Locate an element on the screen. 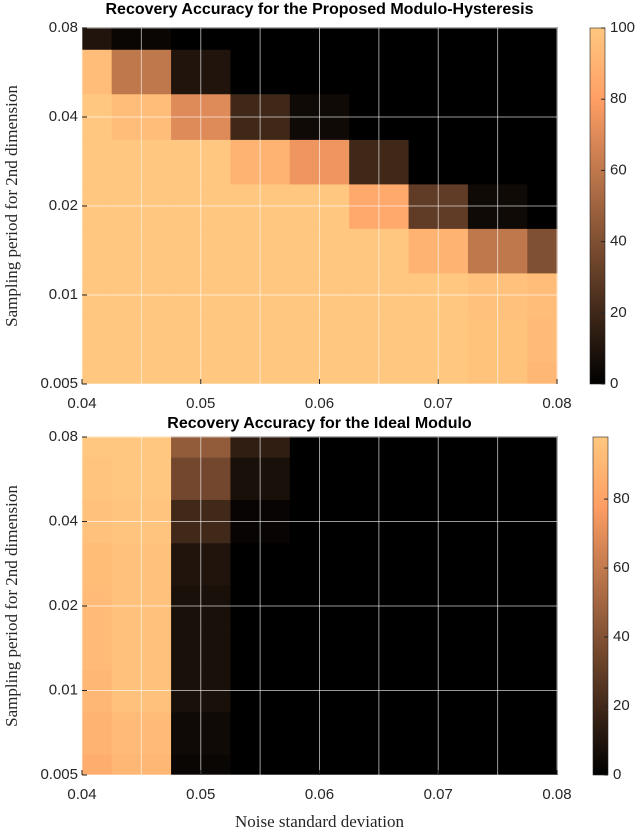 The height and width of the screenshot is (834, 640). chart-title: Recovery Accuracy for the Ideal Modulo is located at coordinates (319, 423).